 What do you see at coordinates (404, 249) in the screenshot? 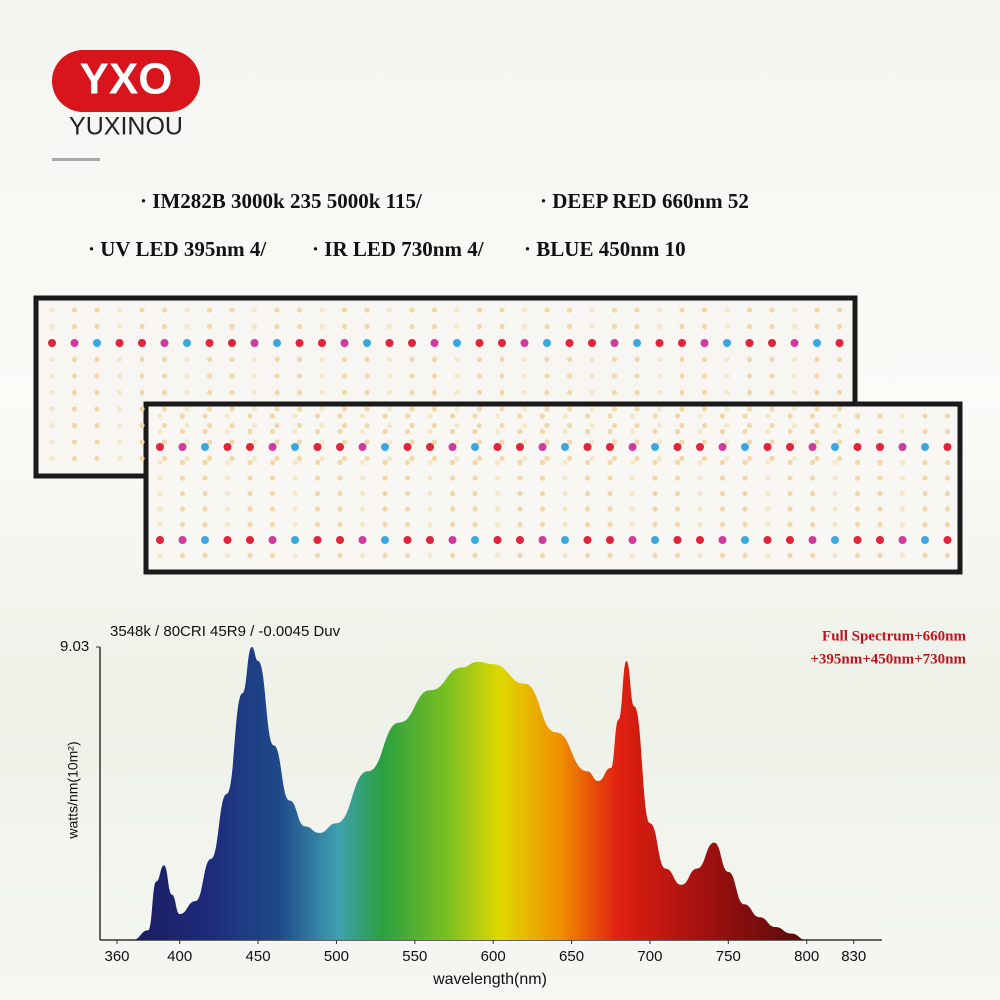
I see `feature-text: IR LED 730nm 4/` at bounding box center [404, 249].